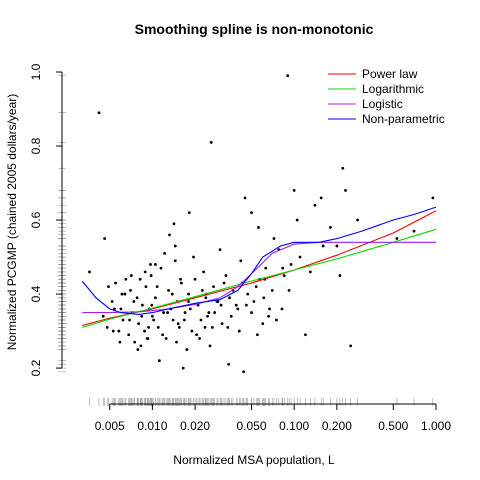 The height and width of the screenshot is (480, 480). I want to click on legend-label: Non-parametric, so click(403, 119).